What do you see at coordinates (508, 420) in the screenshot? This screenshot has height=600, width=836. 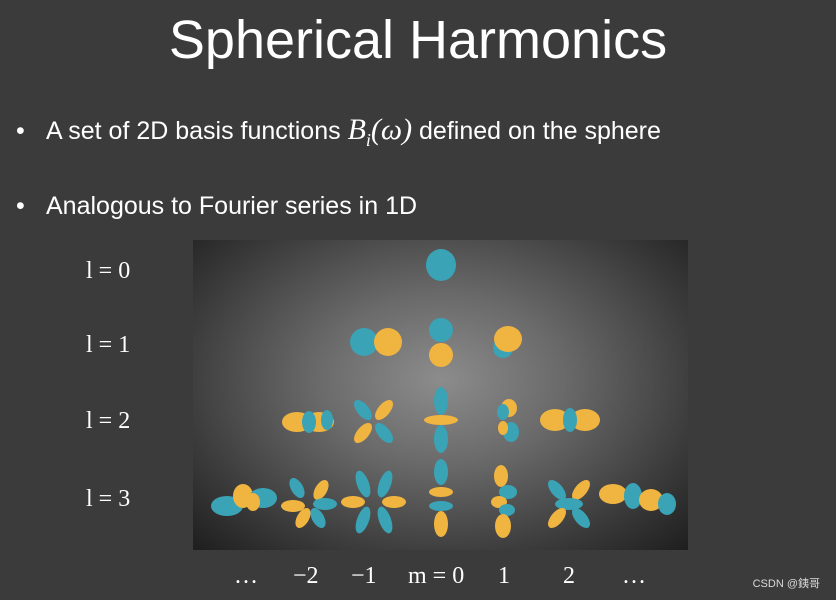 I see `harmonic-l2-m1` at bounding box center [508, 420].